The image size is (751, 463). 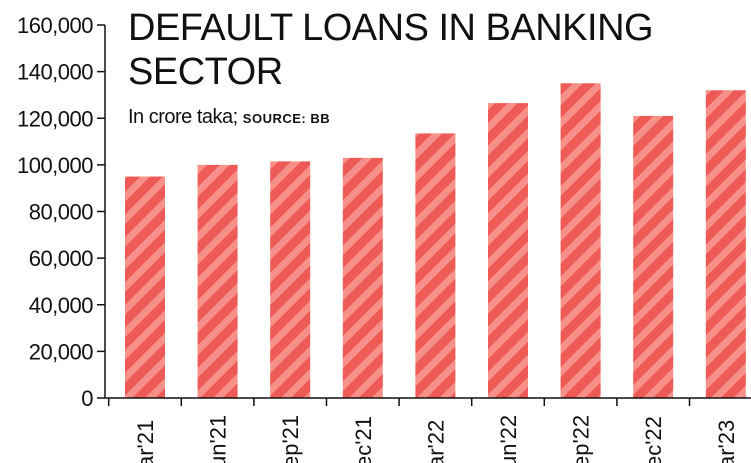 What do you see at coordinates (391, 50) in the screenshot?
I see `chart-title: DEFAULT LOANS IN BANKING SECTOR` at bounding box center [391, 50].